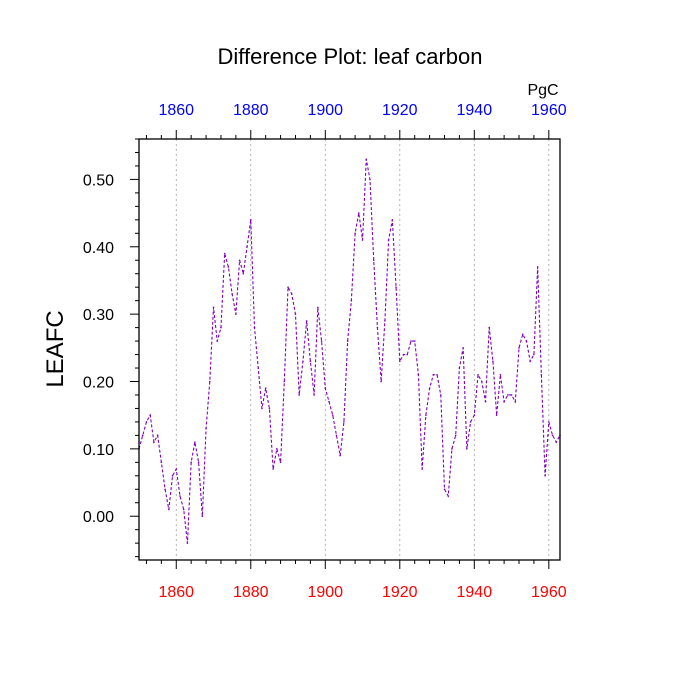 Image resolution: width=700 pixels, height=700 pixels. What do you see at coordinates (98, 450) in the screenshot?
I see `y-tick-label: 0.10` at bounding box center [98, 450].